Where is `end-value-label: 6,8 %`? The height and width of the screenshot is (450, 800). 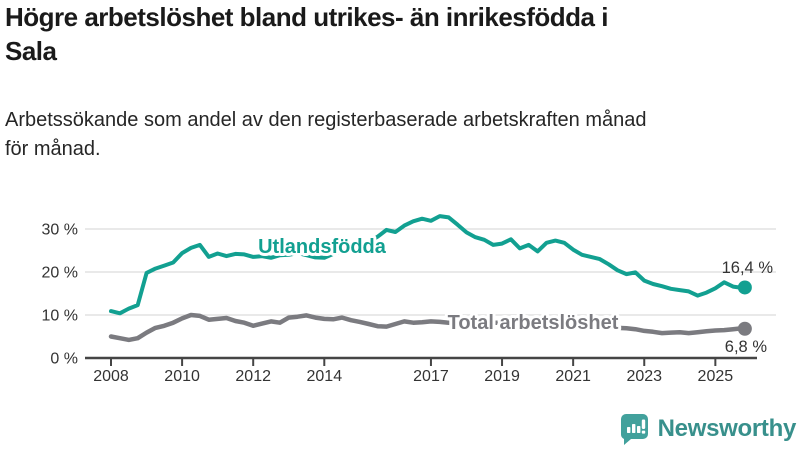 end-value-label: 6,8 % is located at coordinates (746, 347).